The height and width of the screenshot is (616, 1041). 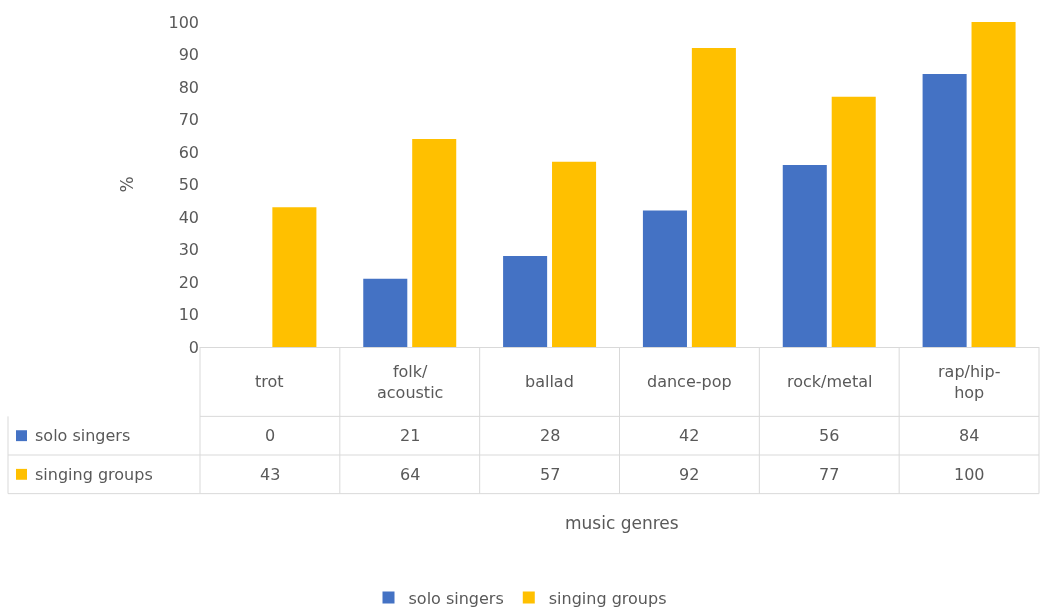 I want to click on x-tick-label: rap/hip-hop, so click(x=969, y=382).